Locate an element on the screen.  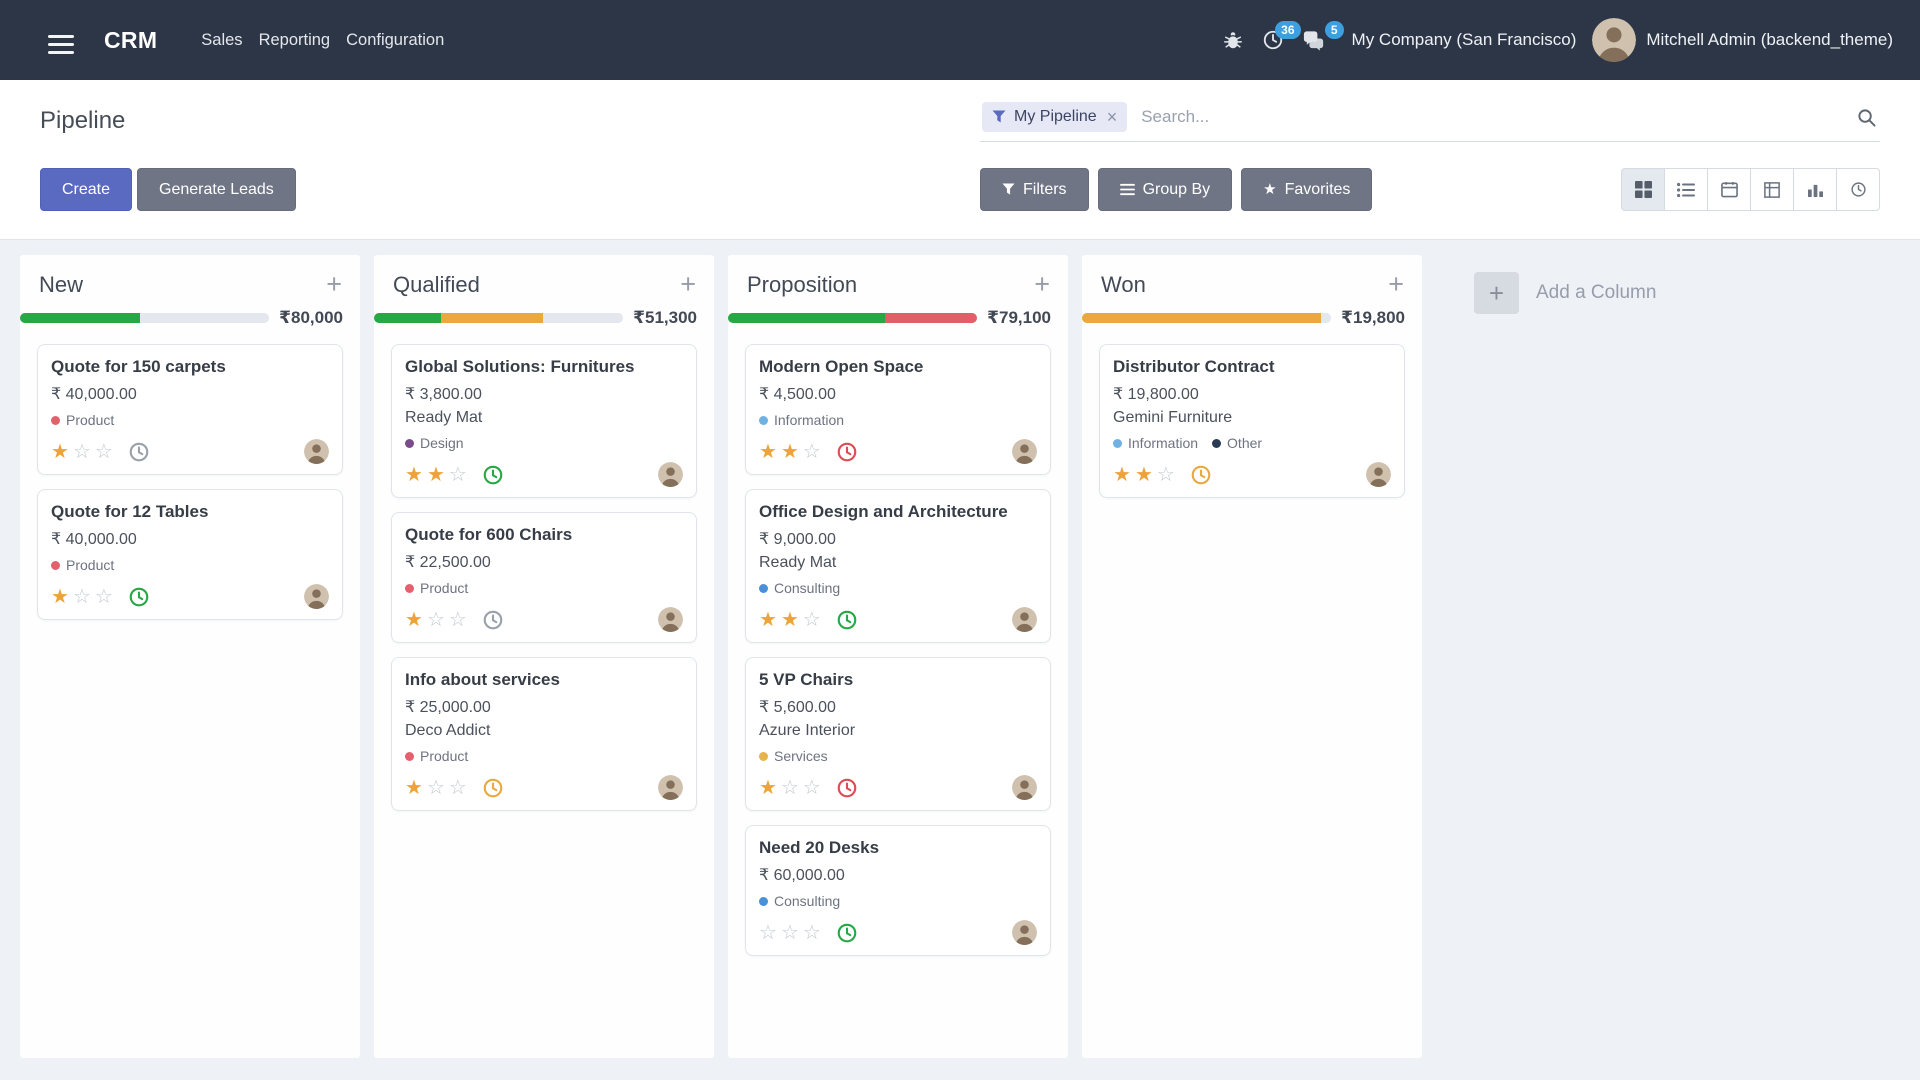
generate-leads-button: Generate Leads is located at coordinates (216, 190).